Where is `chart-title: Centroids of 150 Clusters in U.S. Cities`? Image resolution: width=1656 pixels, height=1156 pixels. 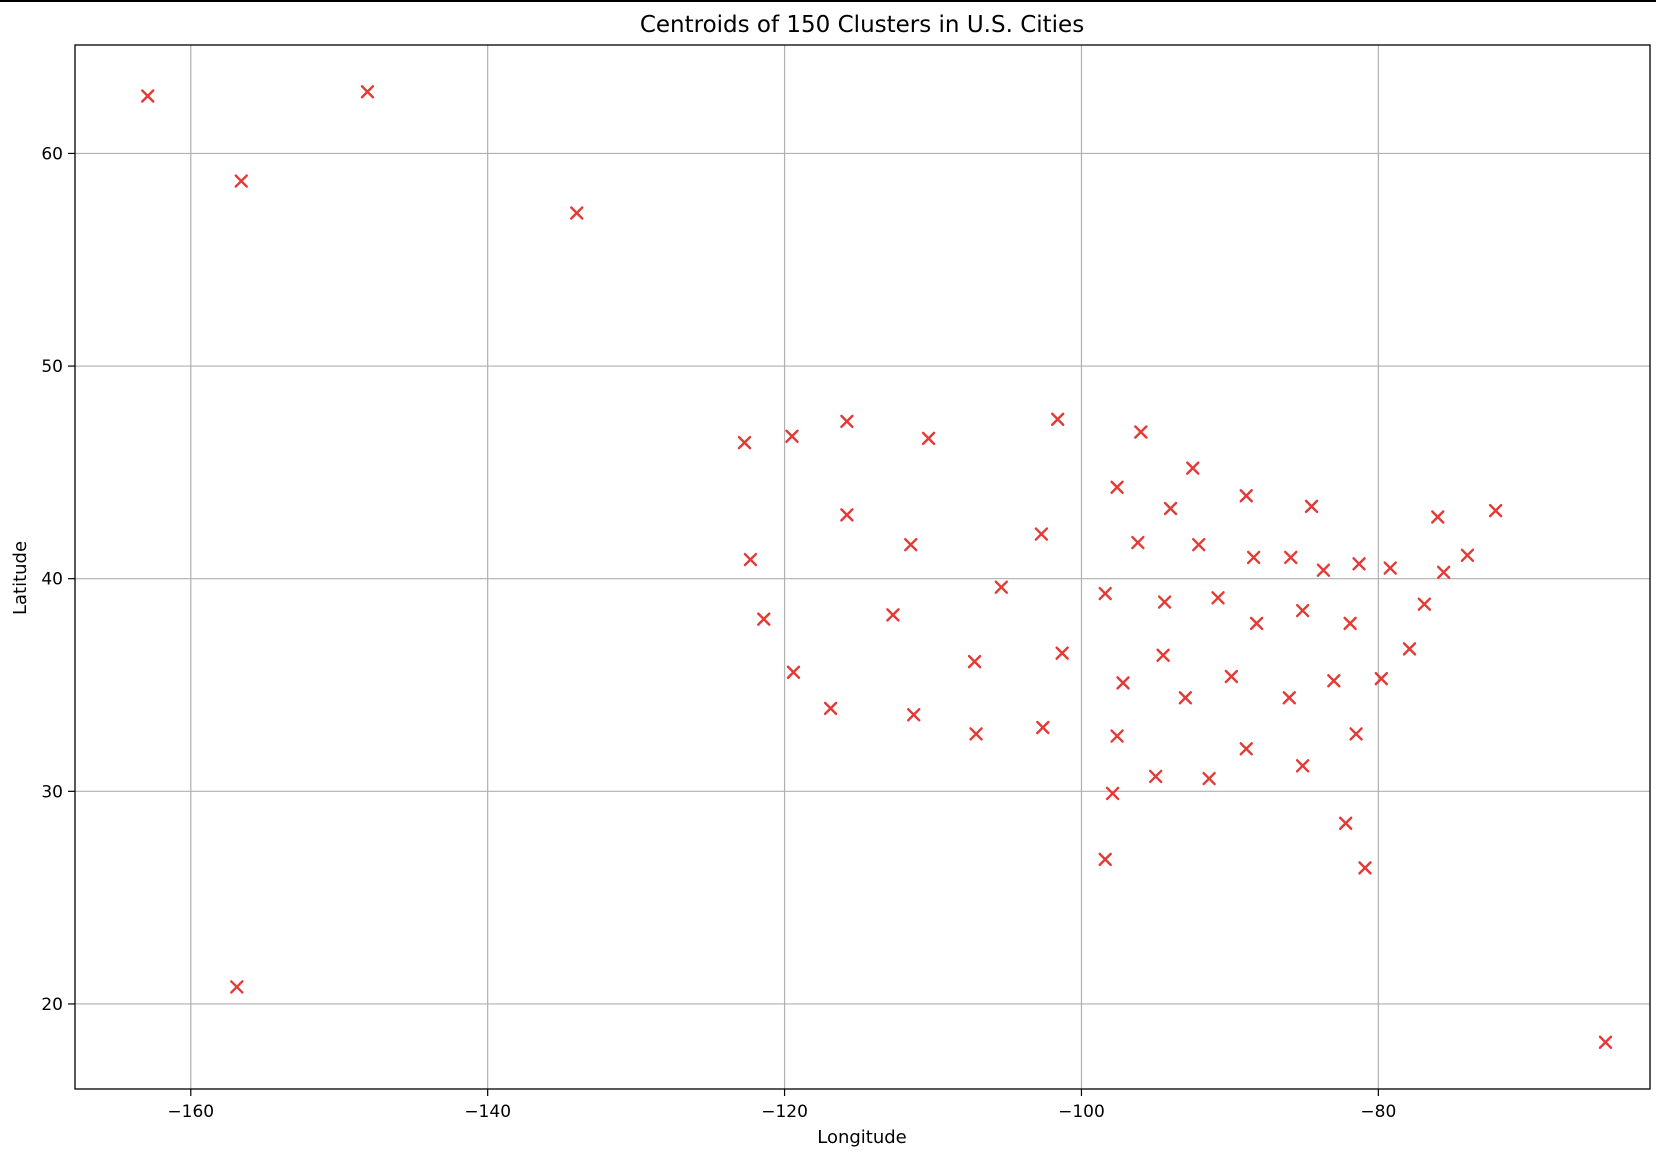
chart-title: Centroids of 150 Clusters in U.S. Cities is located at coordinates (862, 25).